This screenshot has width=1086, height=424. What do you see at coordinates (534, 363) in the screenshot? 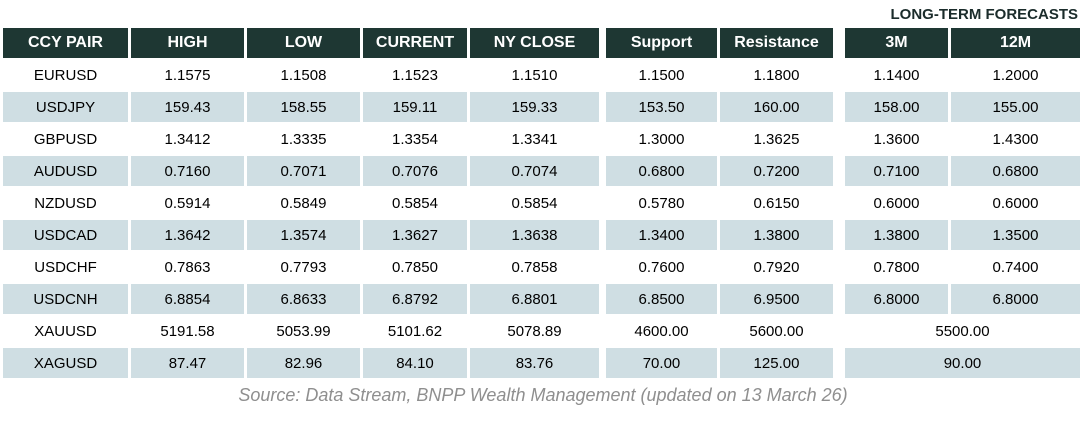
I see `cell-ny-close: 83.76` at bounding box center [534, 363].